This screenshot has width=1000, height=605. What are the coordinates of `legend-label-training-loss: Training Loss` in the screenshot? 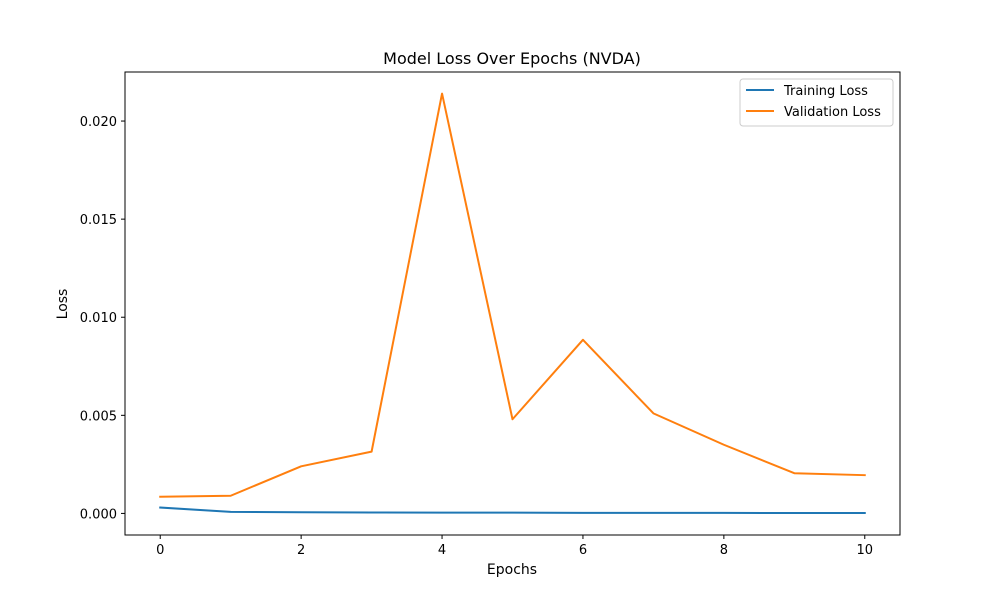 It's located at (825, 91).